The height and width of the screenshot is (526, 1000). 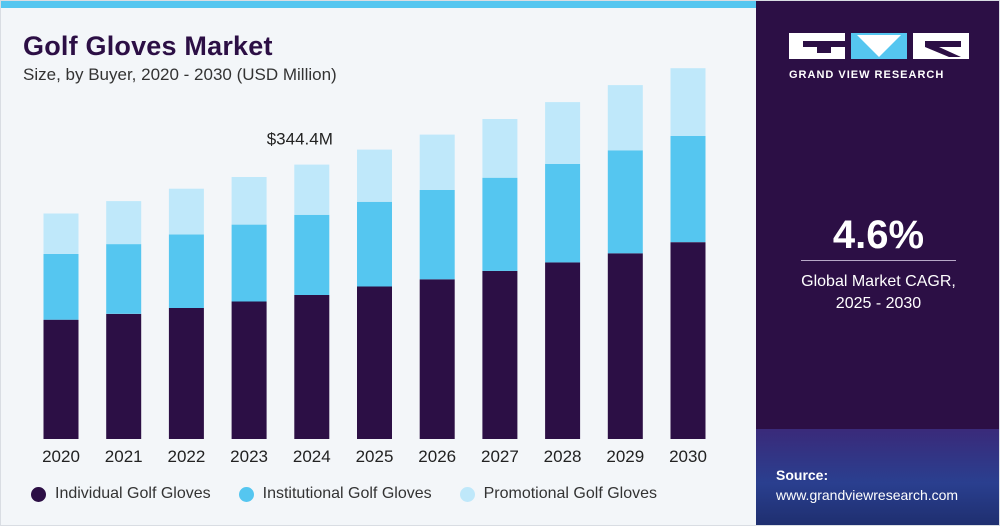 I want to click on bar-individual-2020, so click(x=61, y=379).